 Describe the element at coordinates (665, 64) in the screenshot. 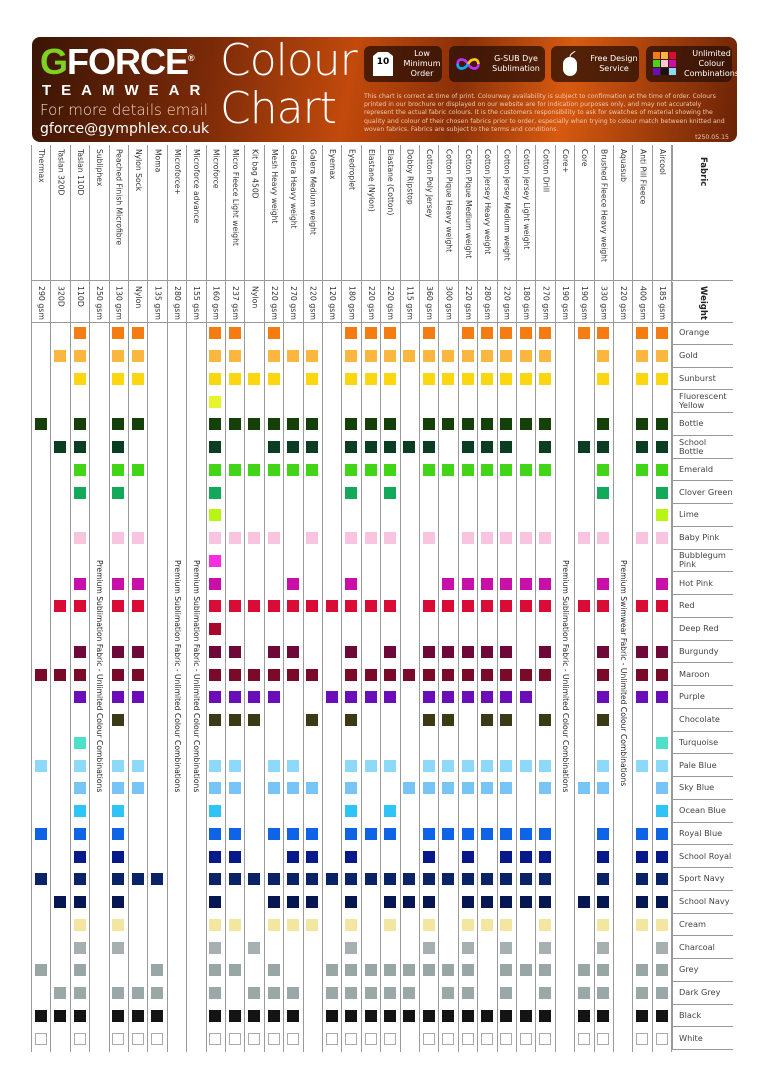

I see `colour-grid-icon` at that location.